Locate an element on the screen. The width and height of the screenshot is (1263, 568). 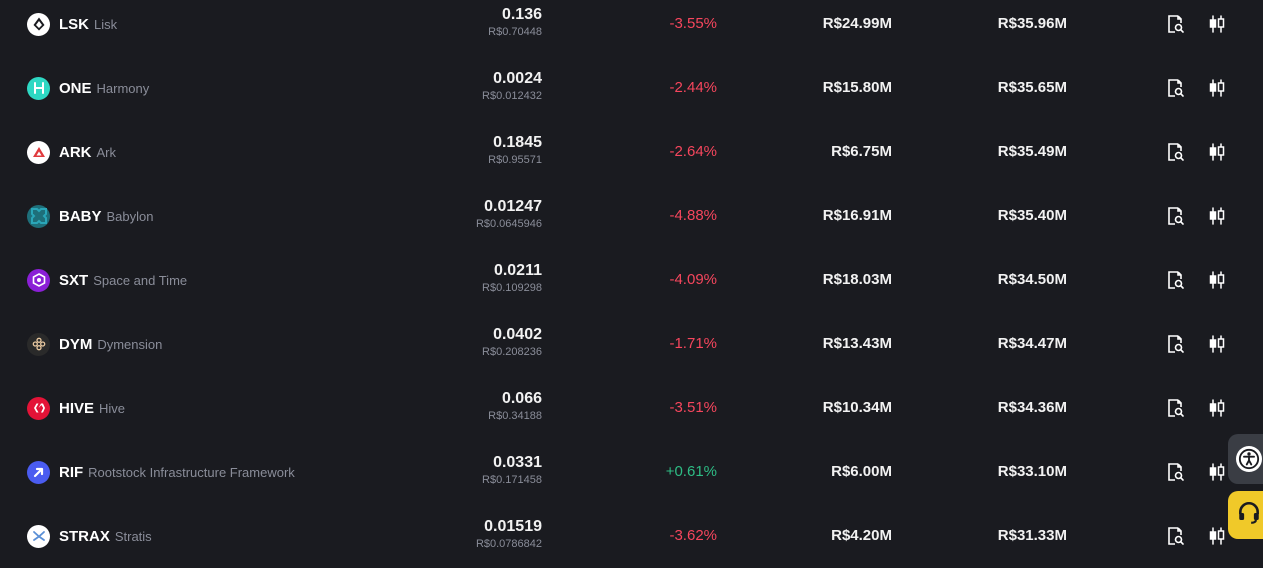
coin-cell: HIVE Hive is located at coordinates (76, 408).